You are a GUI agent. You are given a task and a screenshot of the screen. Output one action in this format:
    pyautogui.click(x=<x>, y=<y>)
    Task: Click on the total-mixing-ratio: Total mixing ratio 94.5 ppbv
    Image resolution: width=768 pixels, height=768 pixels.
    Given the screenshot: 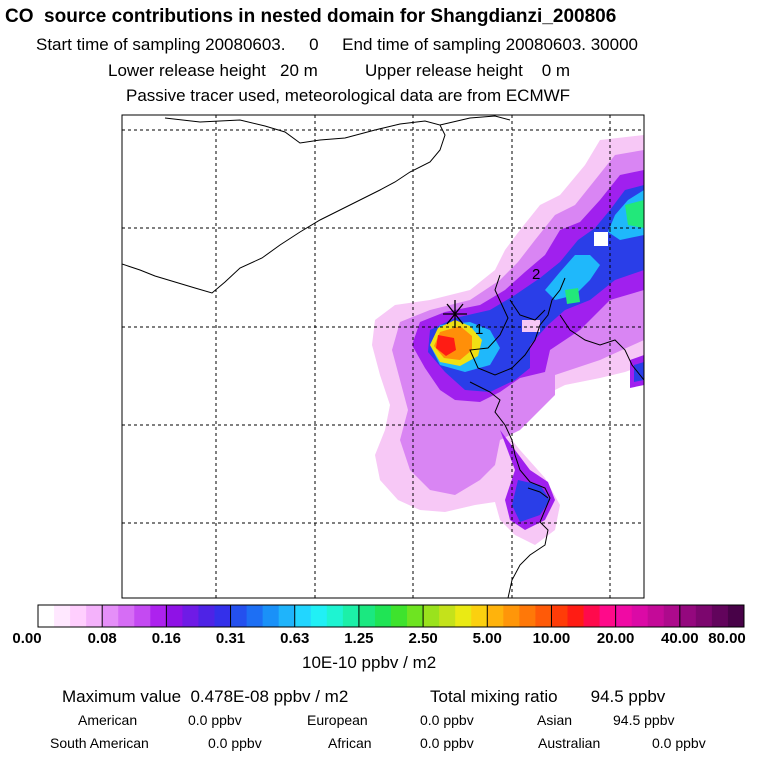 What is the action you would take?
    pyautogui.click(x=548, y=696)
    